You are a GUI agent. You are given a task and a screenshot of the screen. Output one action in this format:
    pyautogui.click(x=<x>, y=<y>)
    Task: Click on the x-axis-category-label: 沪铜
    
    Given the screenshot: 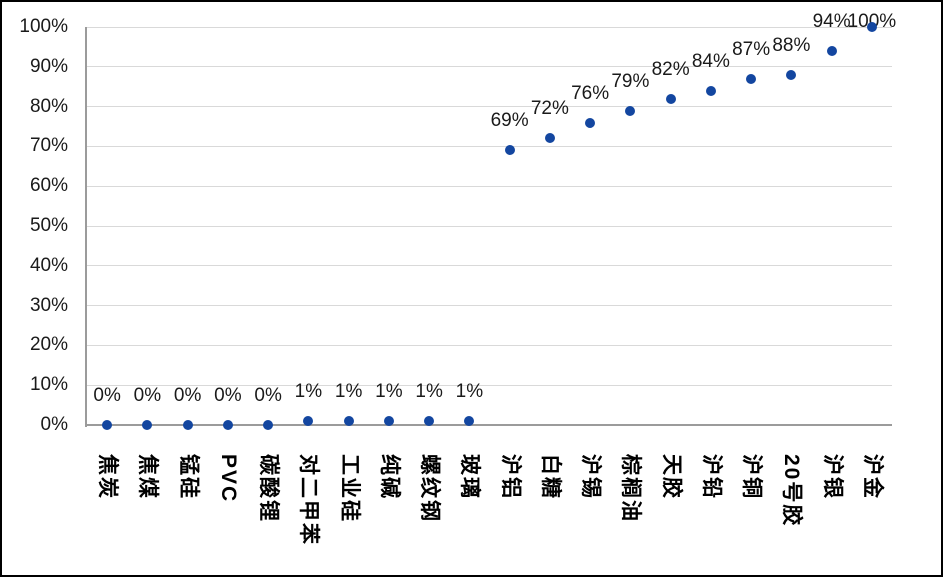 What is the action you would take?
    pyautogui.click(x=752, y=477)
    